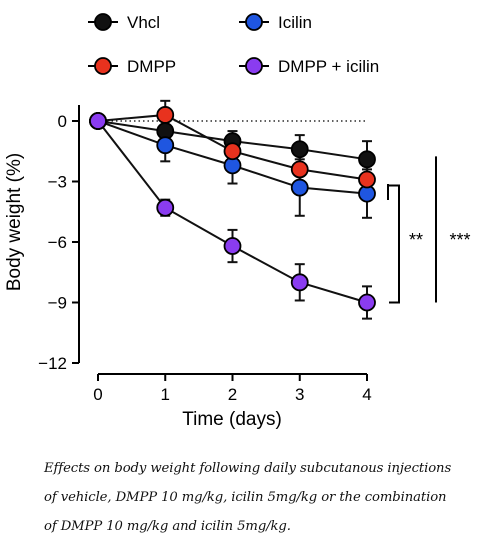  I want to click on legend-label: Icilin, so click(295, 22).